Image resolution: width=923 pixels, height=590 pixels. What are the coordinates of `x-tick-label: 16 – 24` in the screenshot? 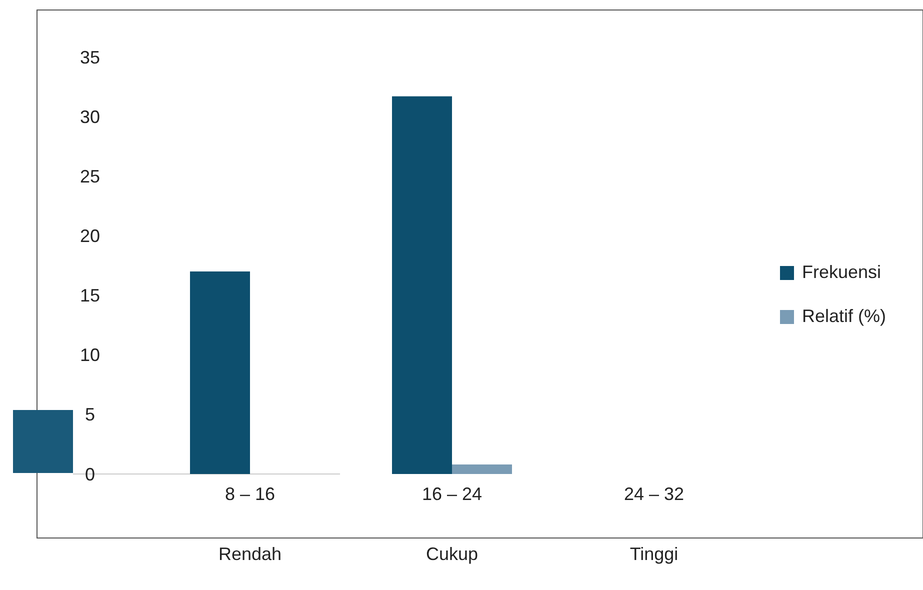 It's located at (452, 494).